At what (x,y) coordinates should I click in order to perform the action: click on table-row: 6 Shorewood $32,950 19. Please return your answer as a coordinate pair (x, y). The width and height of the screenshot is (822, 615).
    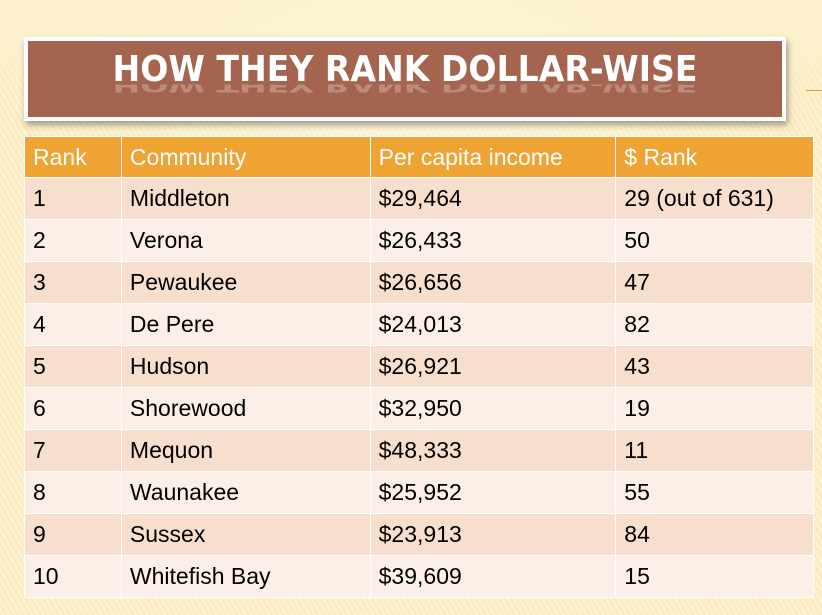
    Looking at the image, I should click on (419, 408).